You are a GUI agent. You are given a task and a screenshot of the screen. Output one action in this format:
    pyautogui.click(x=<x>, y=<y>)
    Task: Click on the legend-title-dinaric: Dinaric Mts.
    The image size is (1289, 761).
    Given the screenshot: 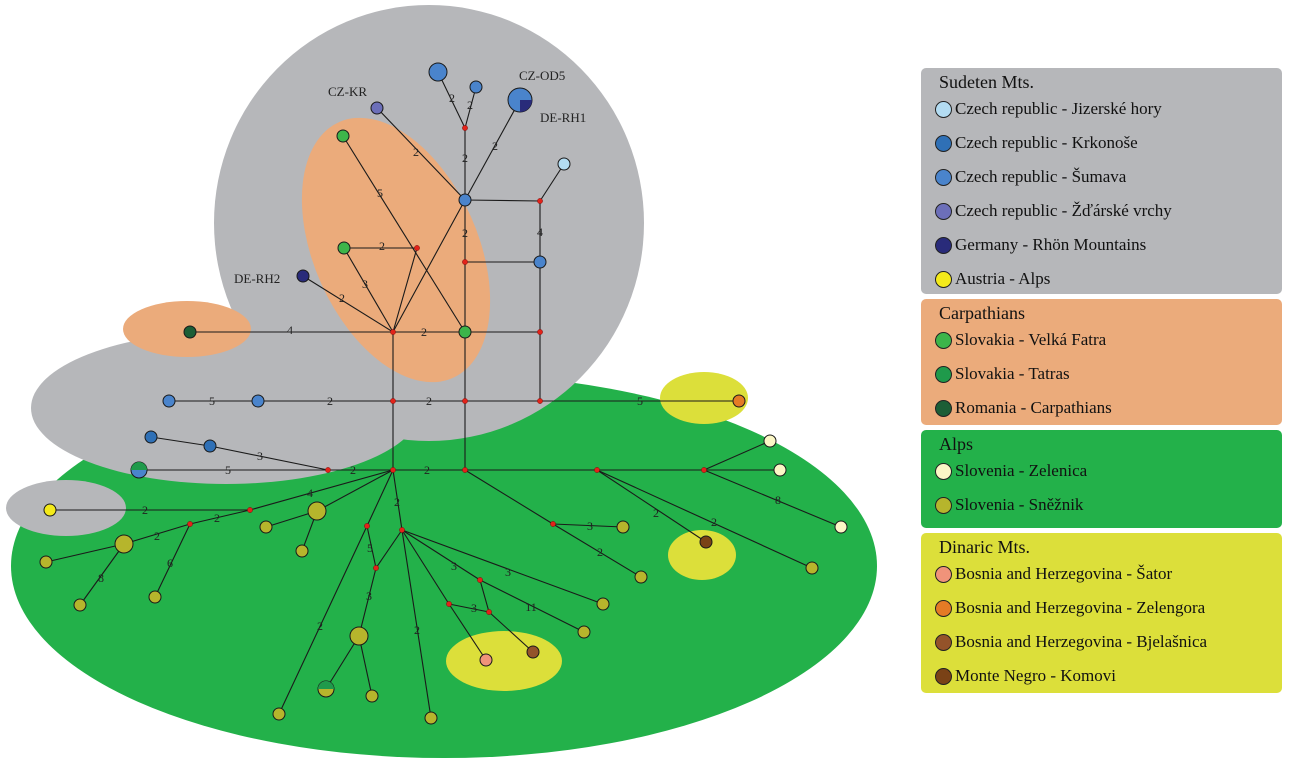 What is the action you would take?
    pyautogui.click(x=984, y=547)
    